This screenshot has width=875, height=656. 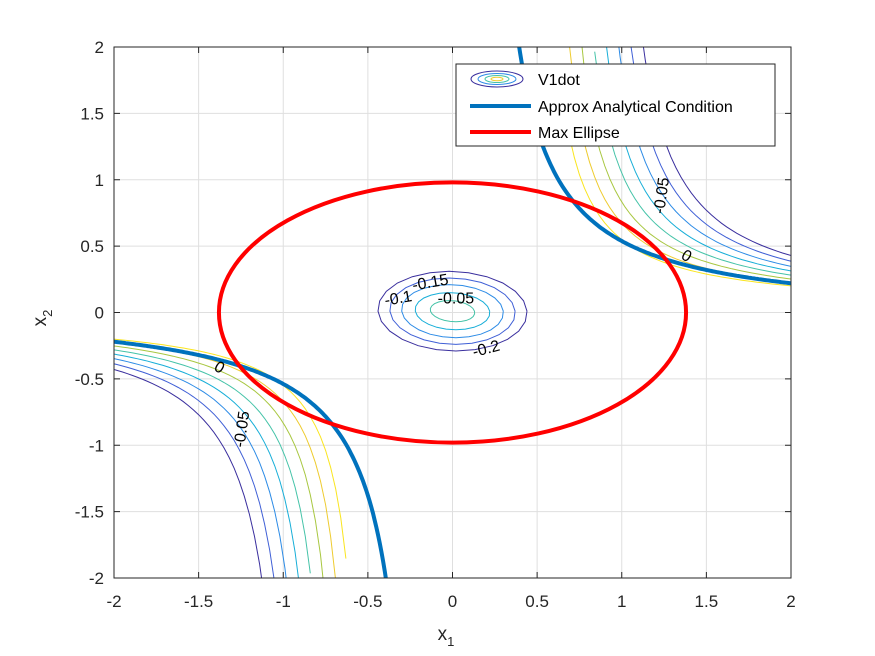 What do you see at coordinates (450, 641) in the screenshot?
I see `x-axis-label-subscript: 1` at bounding box center [450, 641].